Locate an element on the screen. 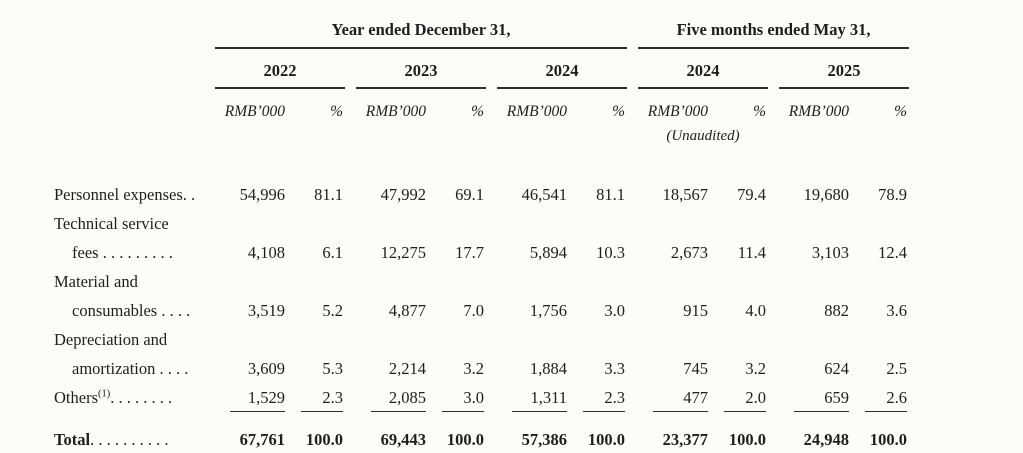 The image size is (1023, 453). row-label-text: fees is located at coordinates (85, 252).